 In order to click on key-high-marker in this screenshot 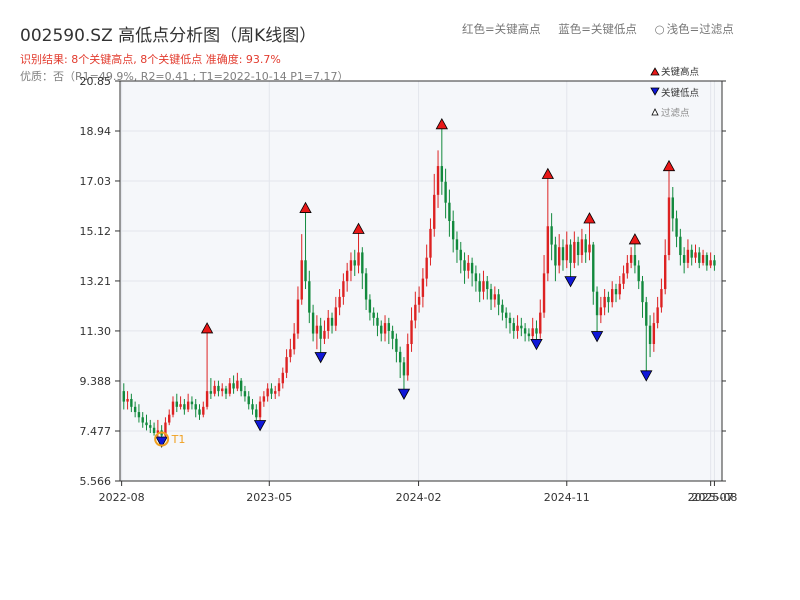, I will do `click(669, 165)`.